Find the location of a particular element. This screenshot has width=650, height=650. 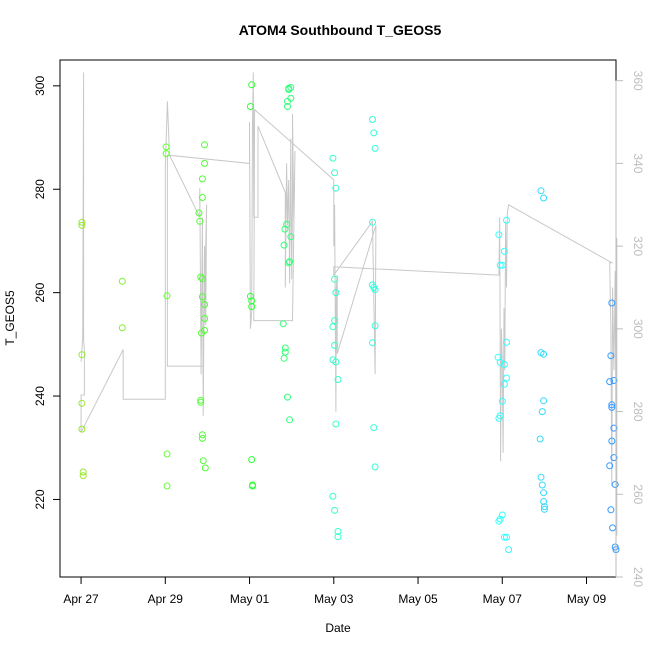

y2-tick-label: 240 is located at coordinates (638, 577).